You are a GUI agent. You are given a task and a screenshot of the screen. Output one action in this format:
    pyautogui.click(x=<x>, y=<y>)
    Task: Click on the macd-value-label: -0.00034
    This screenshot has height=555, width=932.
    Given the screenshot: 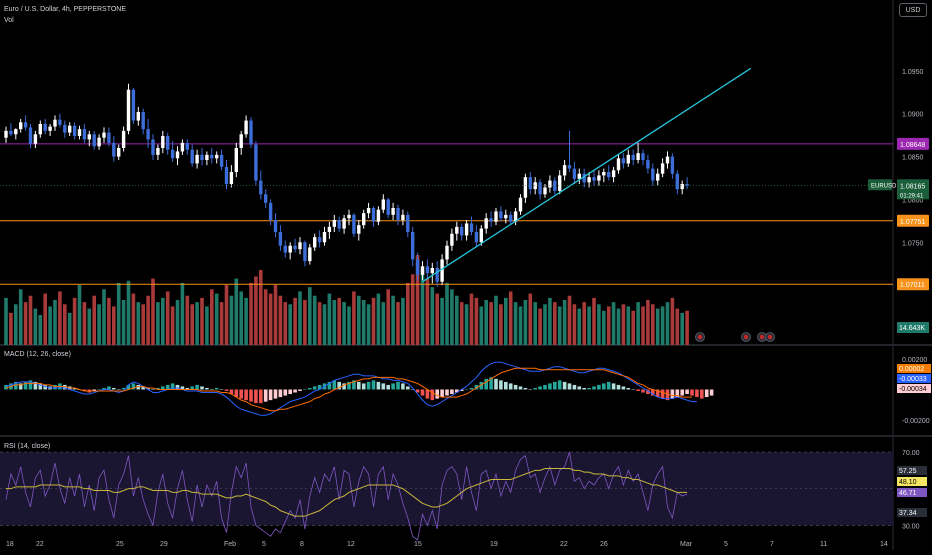 What is the action you would take?
    pyautogui.click(x=913, y=389)
    